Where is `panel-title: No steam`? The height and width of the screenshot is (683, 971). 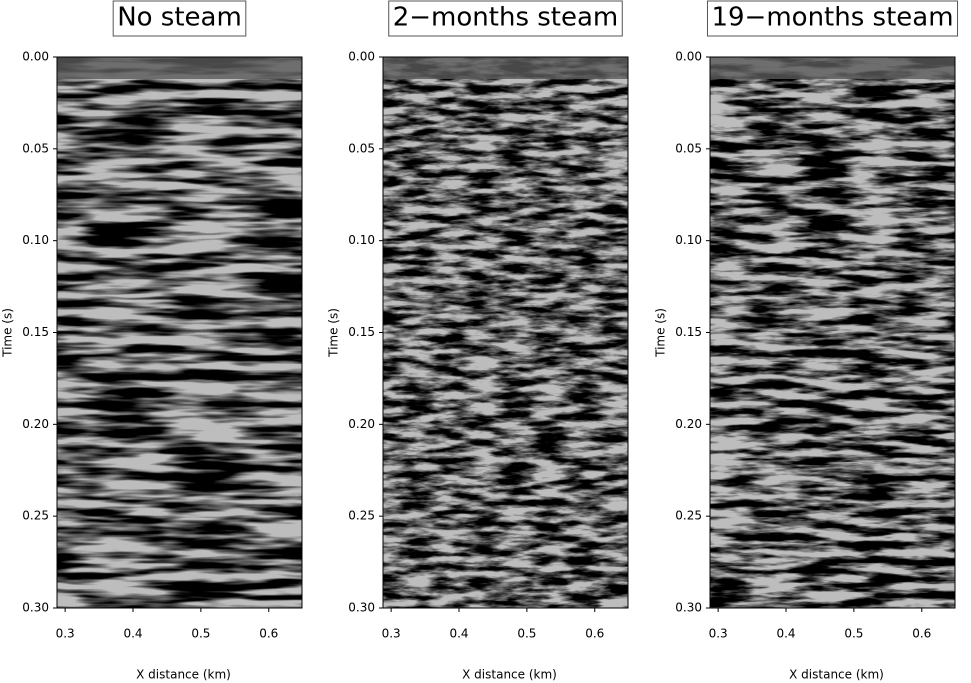
panel-title: No steam is located at coordinates (179, 18).